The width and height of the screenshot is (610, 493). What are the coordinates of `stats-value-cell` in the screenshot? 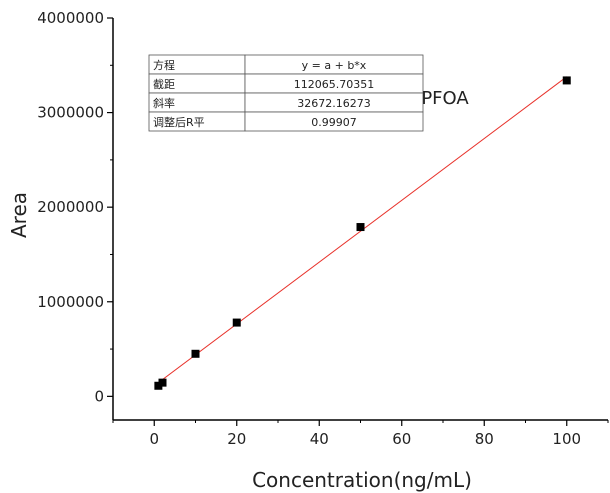 It's located at (334, 121).